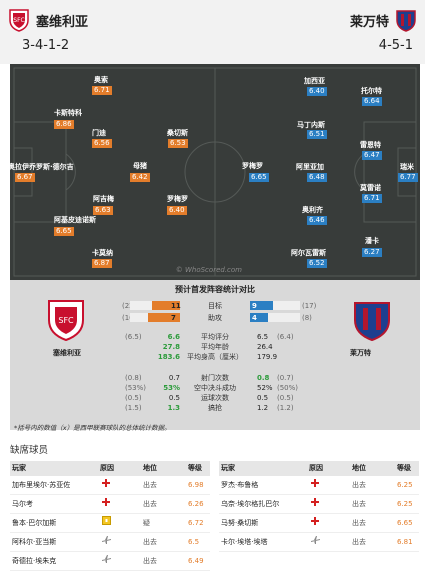 The height and width of the screenshot is (571, 425). I want to click on sevilla-crest-icon: SFC, so click(19, 20).